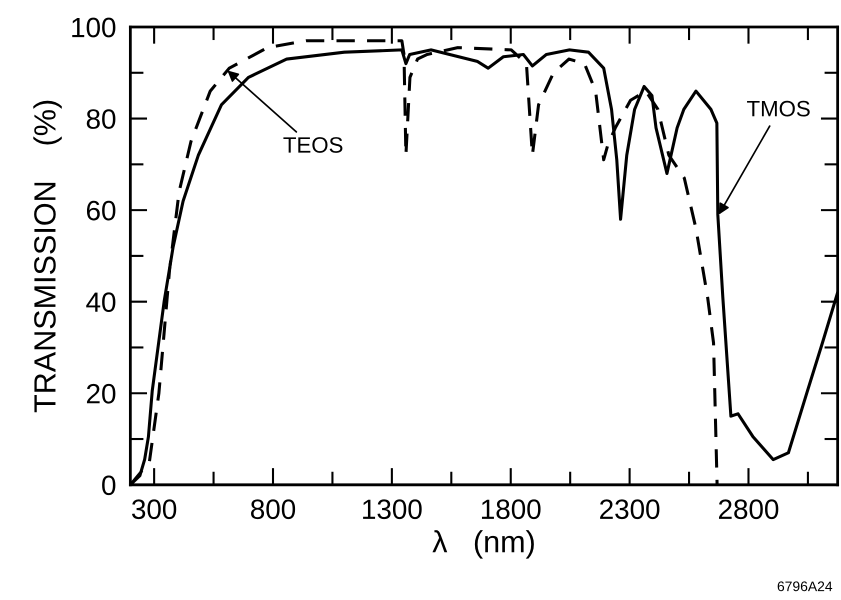  Describe the element at coordinates (748, 509) in the screenshot. I see `x-tick-label: 2800` at that location.